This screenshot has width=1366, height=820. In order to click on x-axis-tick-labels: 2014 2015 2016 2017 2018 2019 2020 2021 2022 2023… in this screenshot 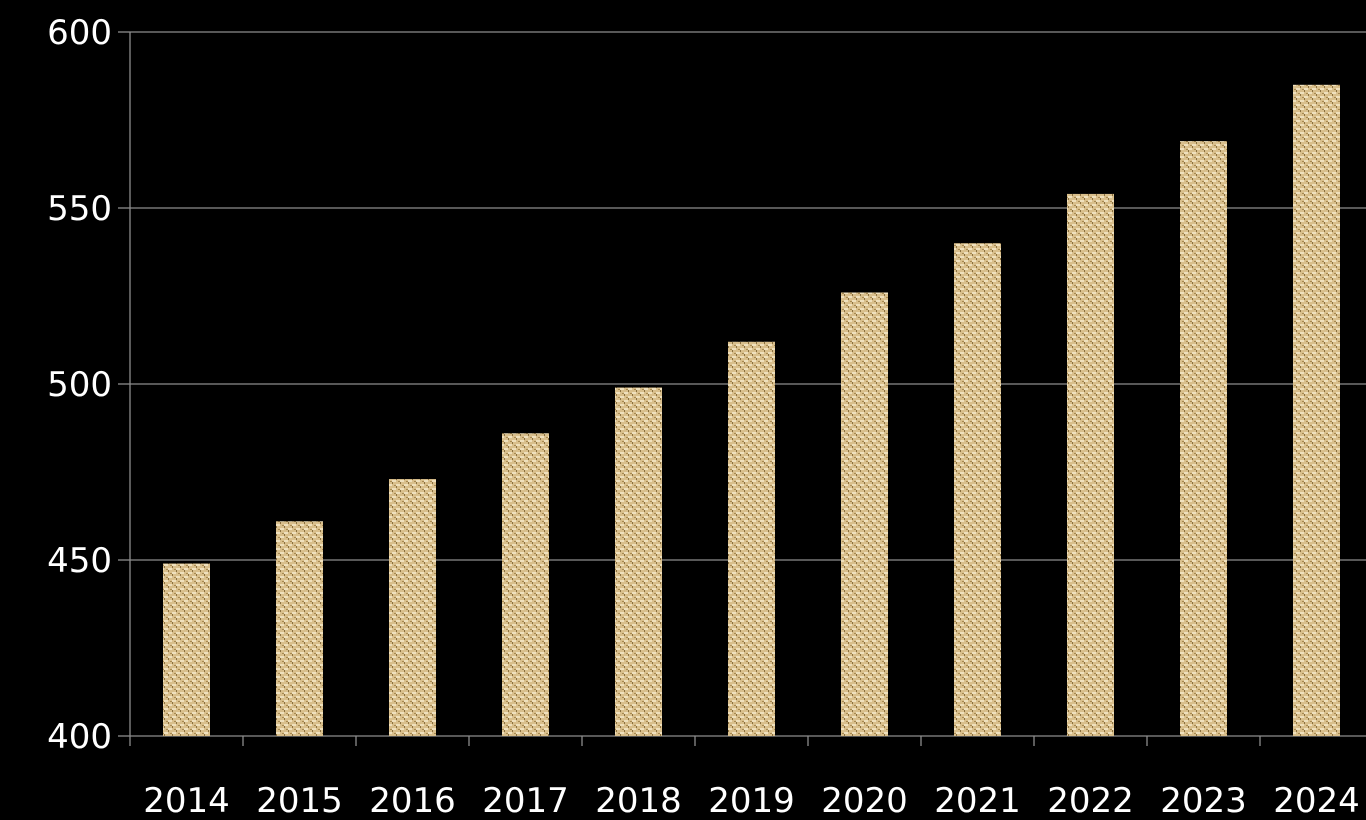, I will do `click(751, 800)`.